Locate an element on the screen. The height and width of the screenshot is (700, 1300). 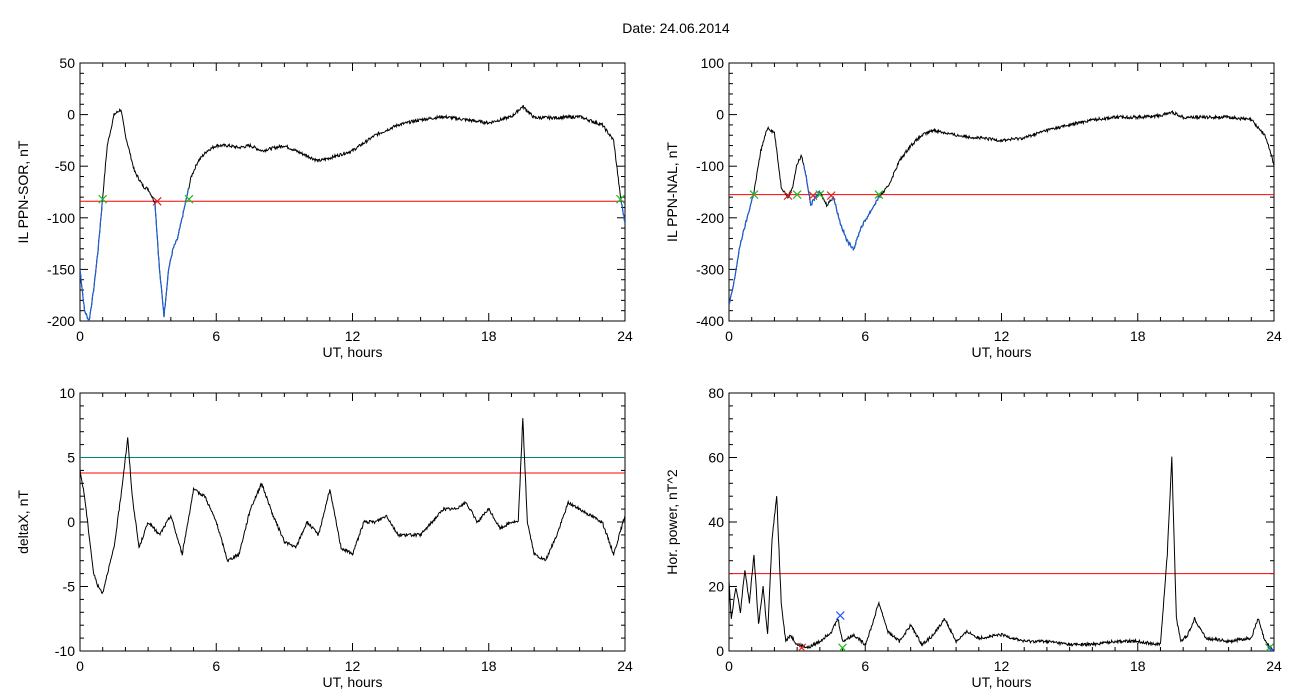
figure-title: Date: 24.06.2014 is located at coordinates (676, 28).